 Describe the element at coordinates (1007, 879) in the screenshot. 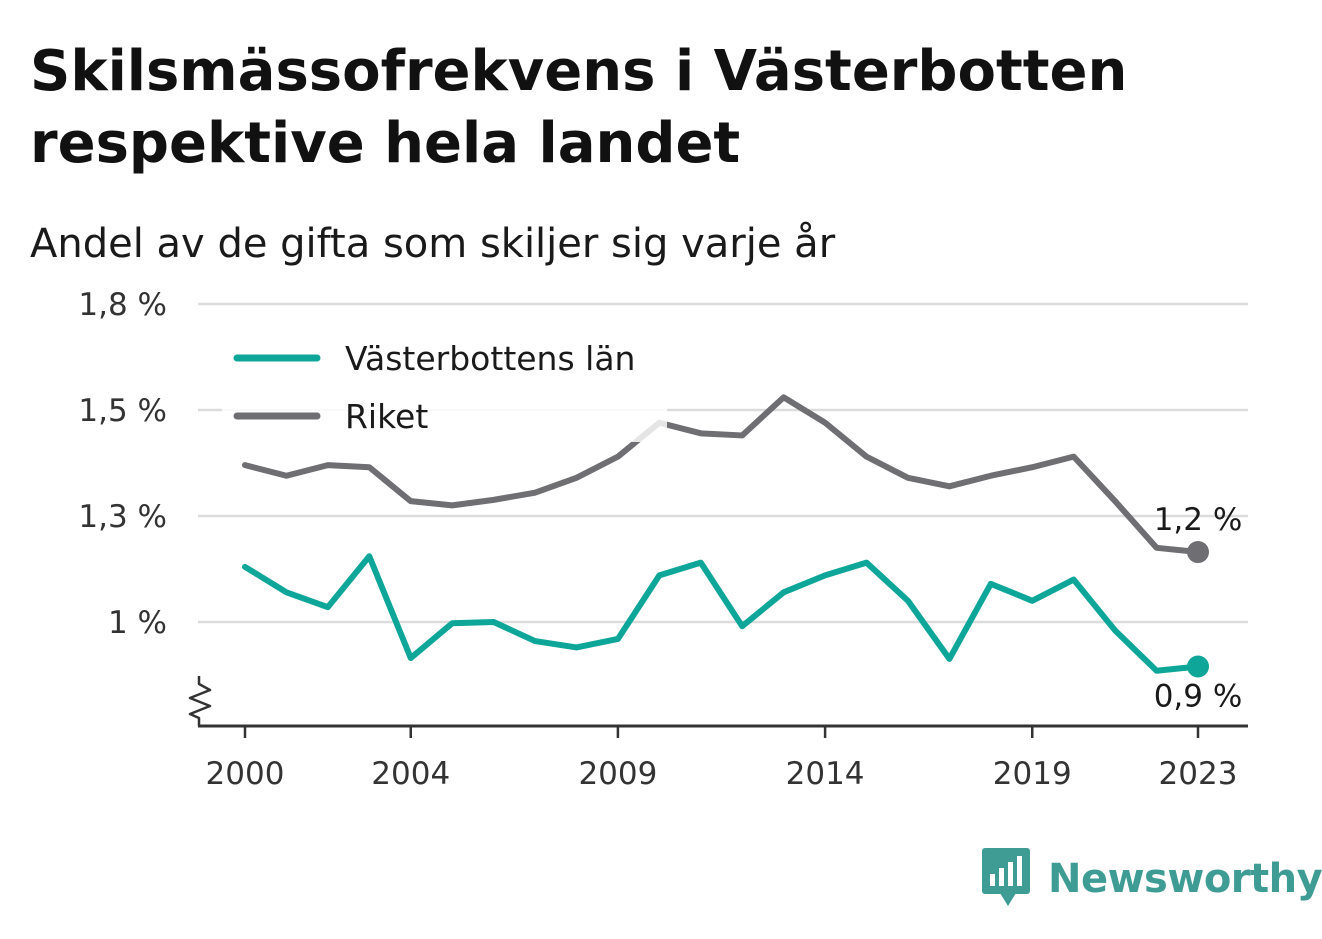

I see `bar-chart-speech-bubble-icon` at that location.